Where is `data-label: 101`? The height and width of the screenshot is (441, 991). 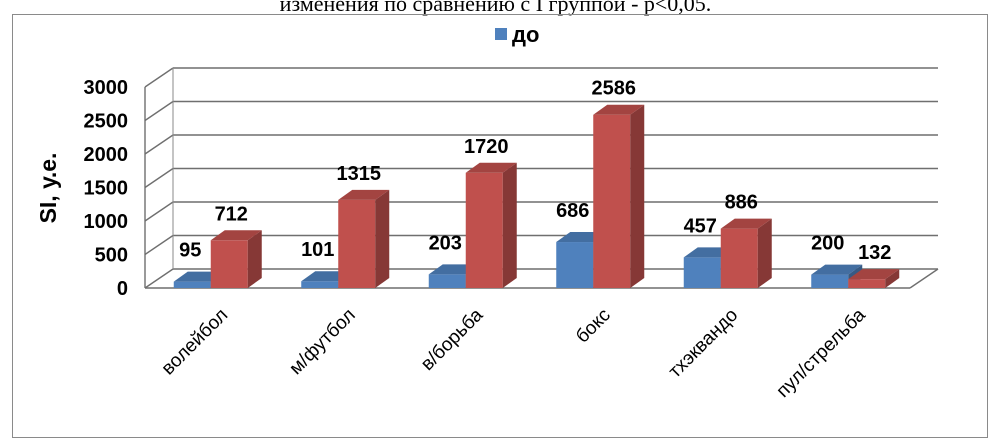
data-label: 101 is located at coordinates (317, 250).